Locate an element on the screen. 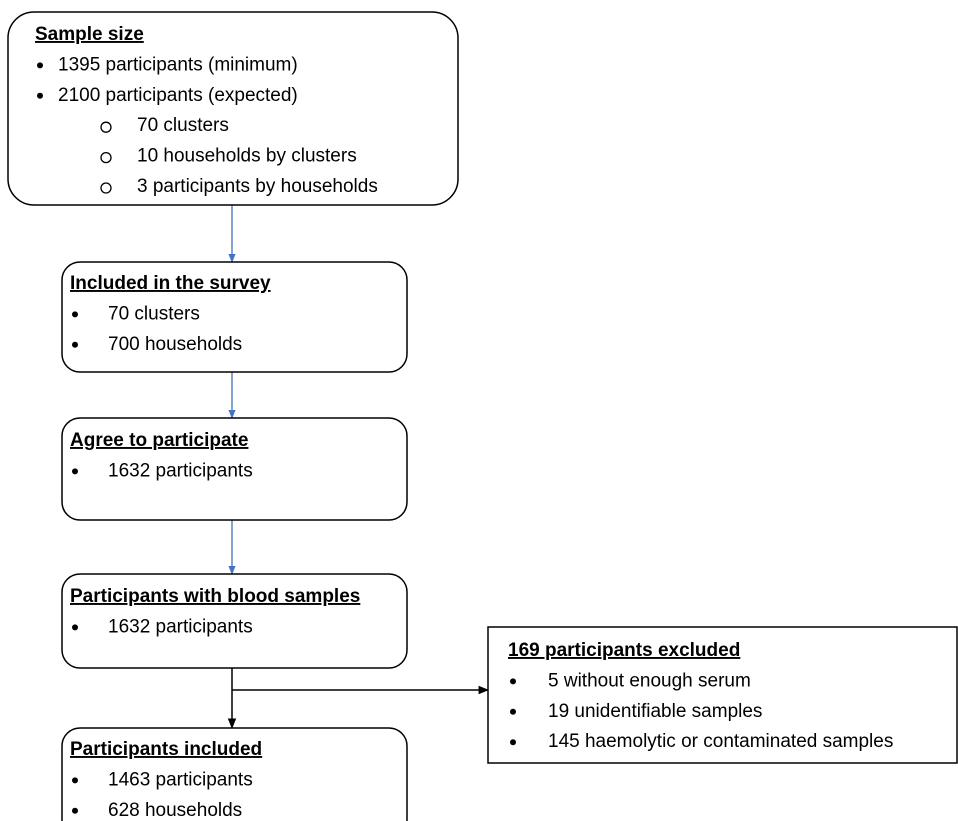 The height and width of the screenshot is (821, 958). node: Agree to participate 1632 participants is located at coordinates (234, 469).